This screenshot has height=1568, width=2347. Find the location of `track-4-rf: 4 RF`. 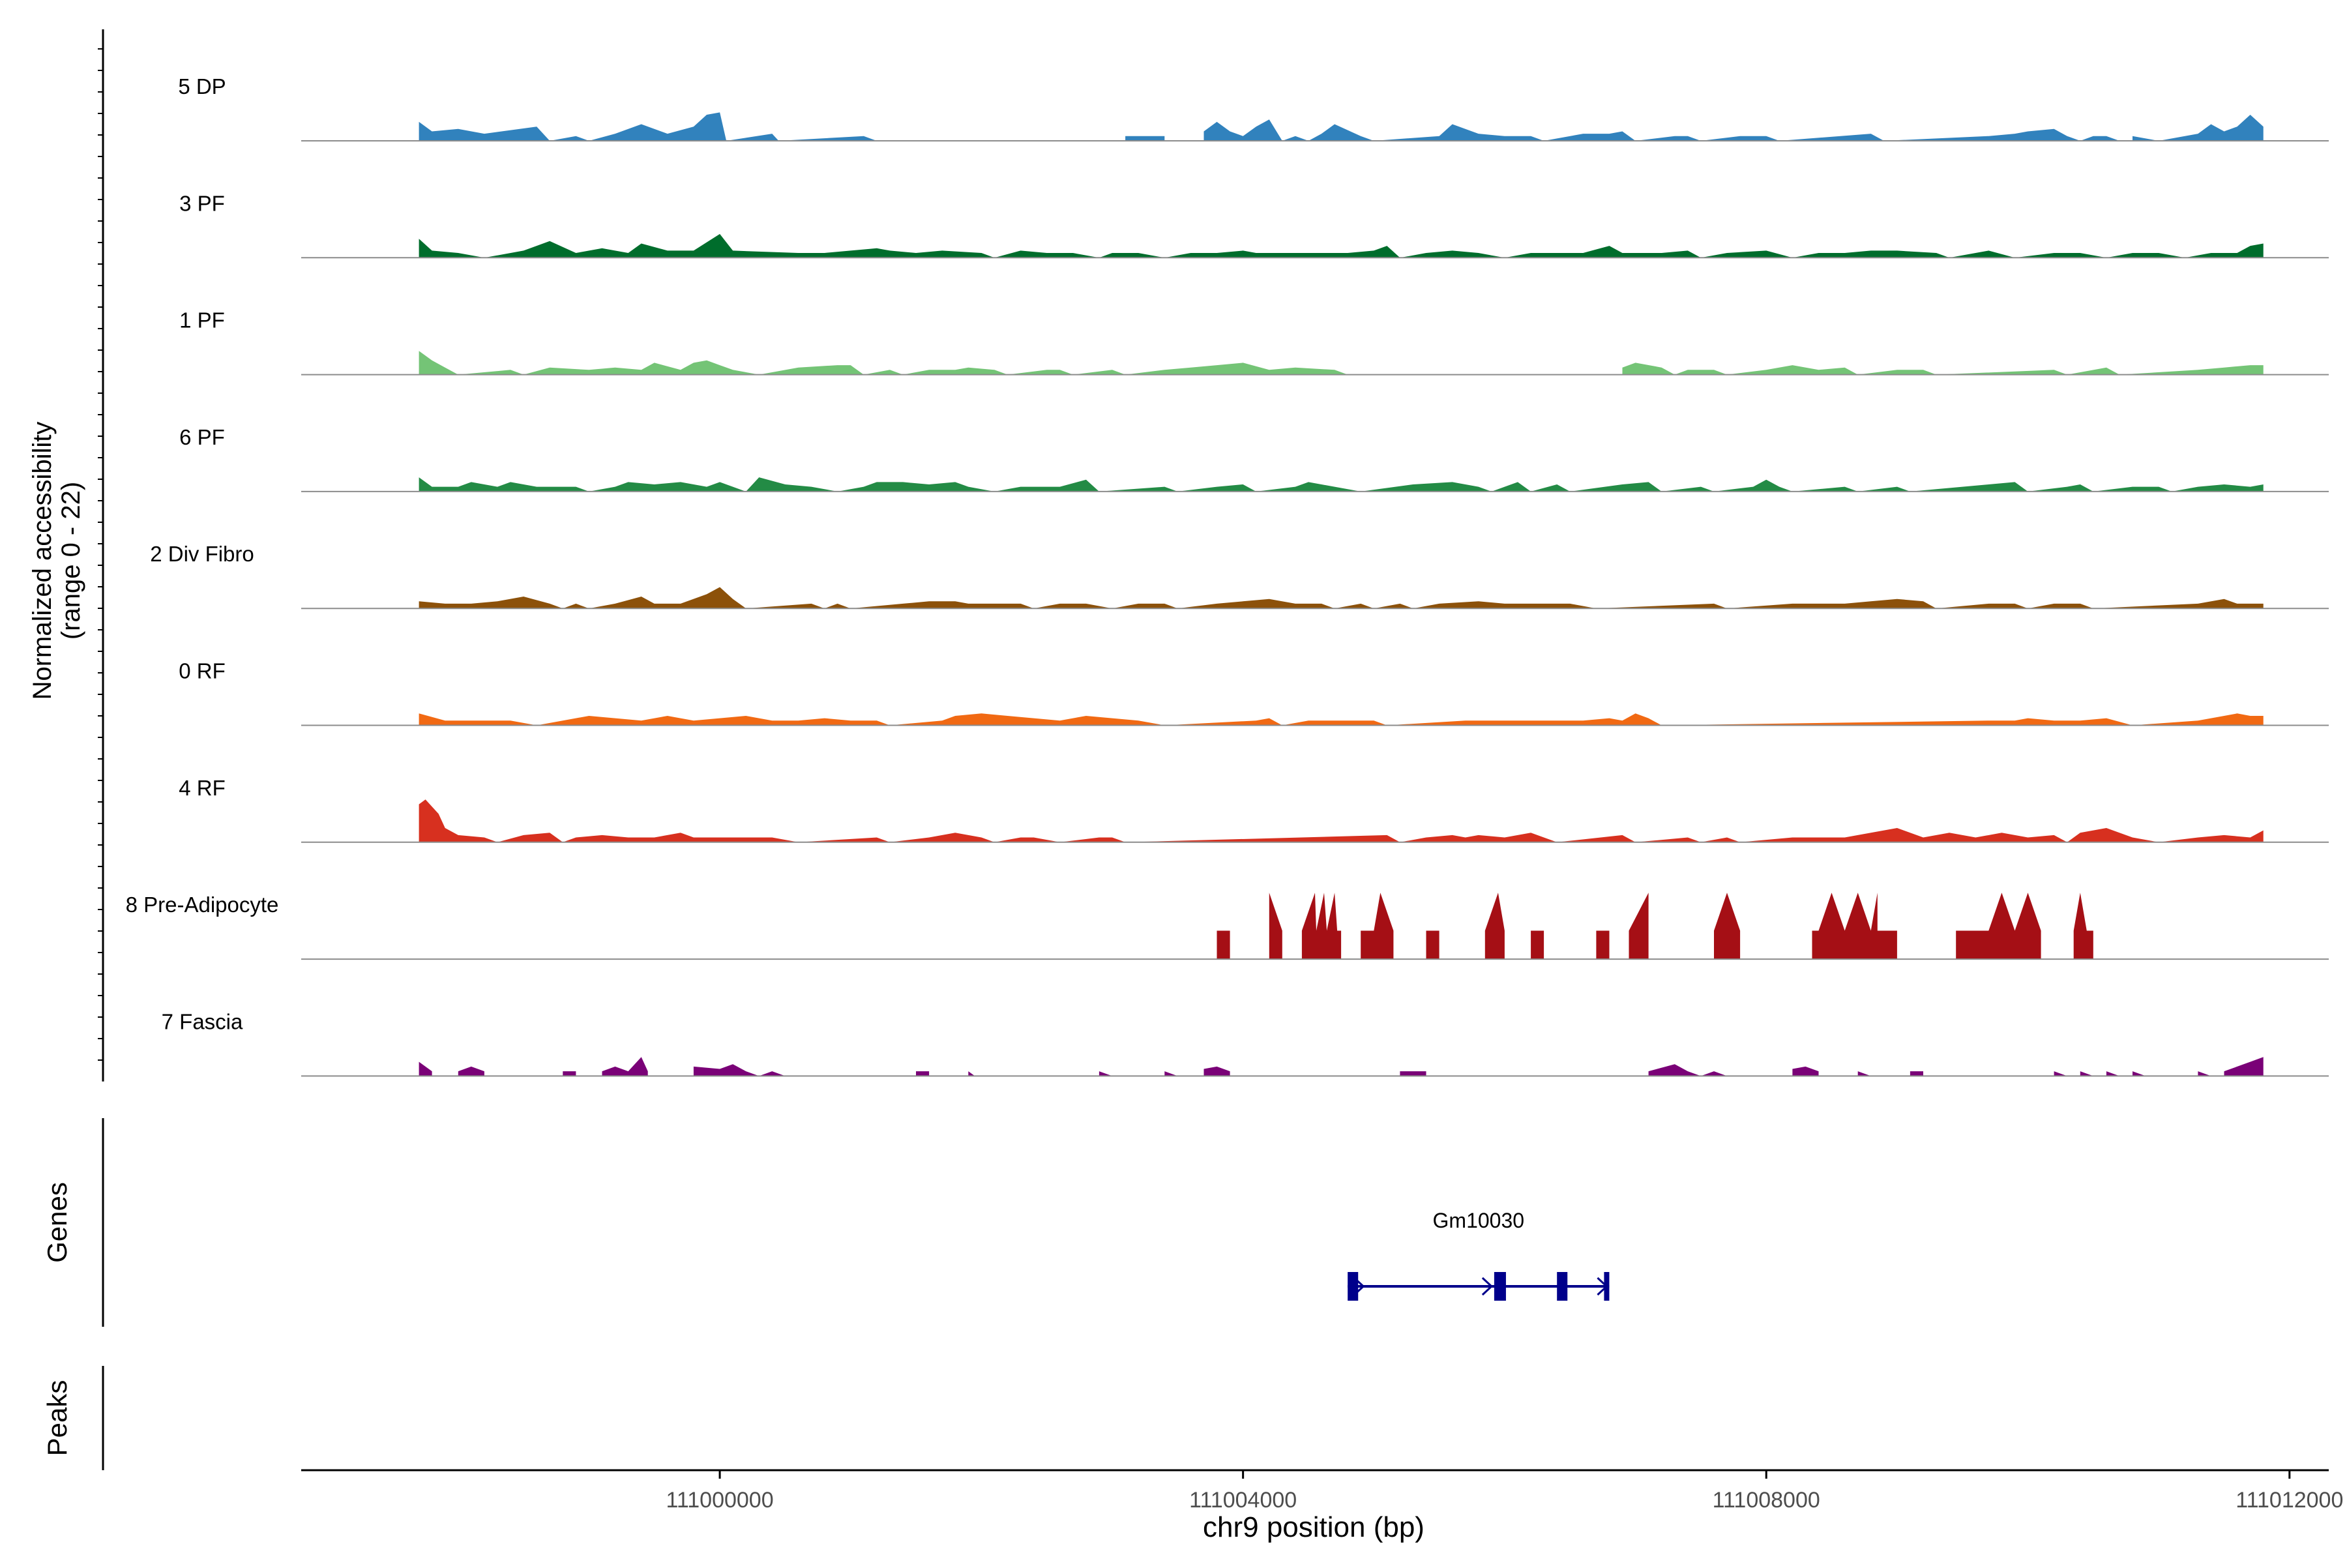

track-4-rf: 4 RF is located at coordinates (1254, 810).